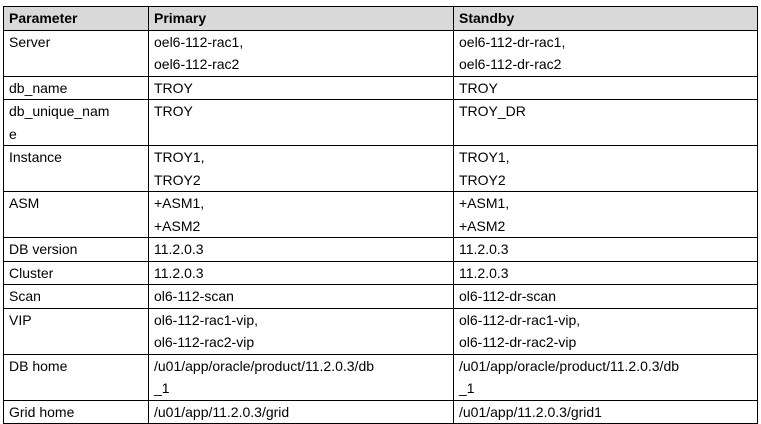 This screenshot has height=424, width=761. Describe the element at coordinates (76, 296) in the screenshot. I see `table-cell: Scan` at that location.